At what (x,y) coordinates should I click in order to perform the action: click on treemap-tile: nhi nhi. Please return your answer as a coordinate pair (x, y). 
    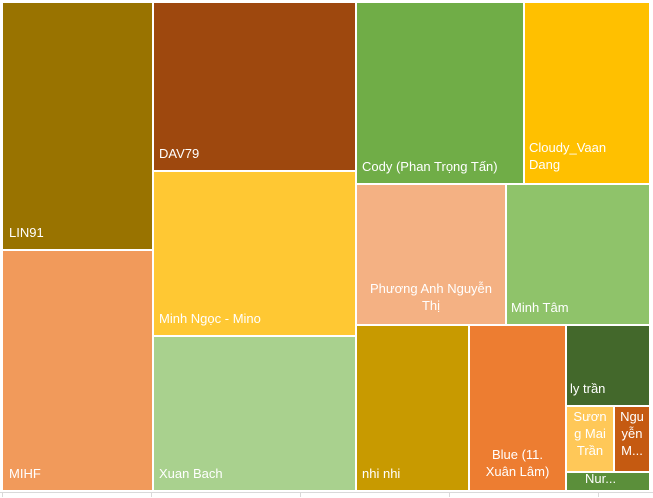
    Looking at the image, I should click on (412, 408).